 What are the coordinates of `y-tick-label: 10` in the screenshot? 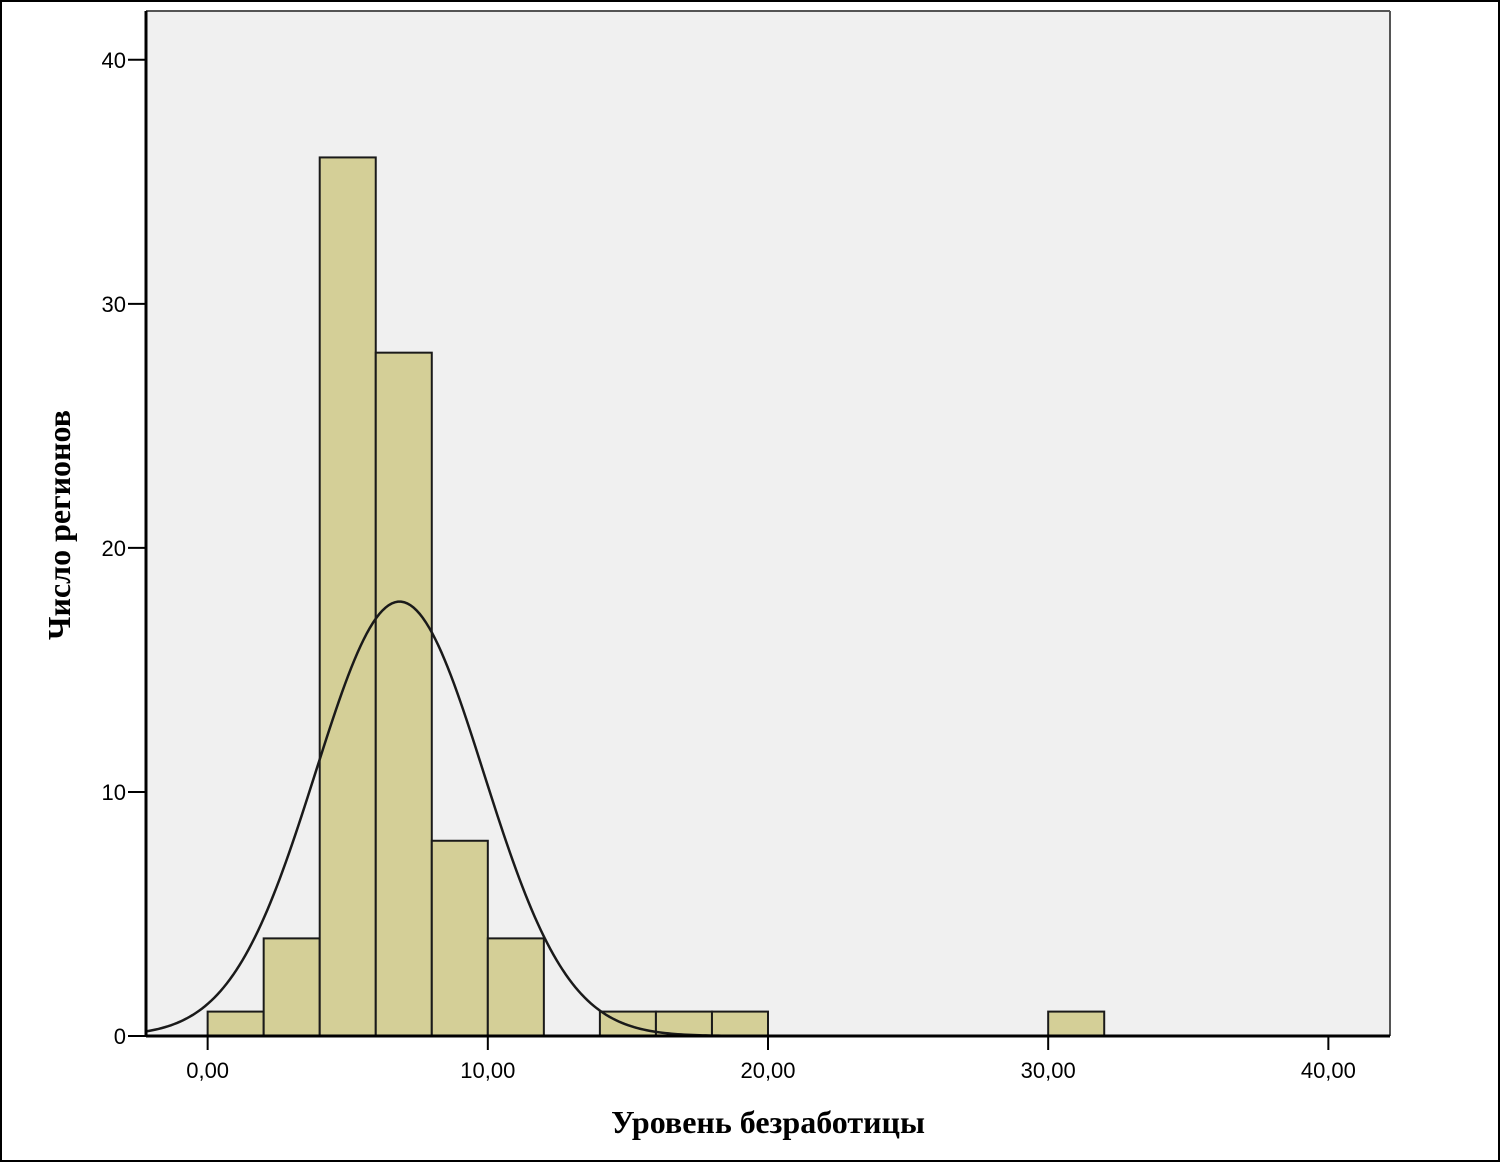 It's located at (114, 792).